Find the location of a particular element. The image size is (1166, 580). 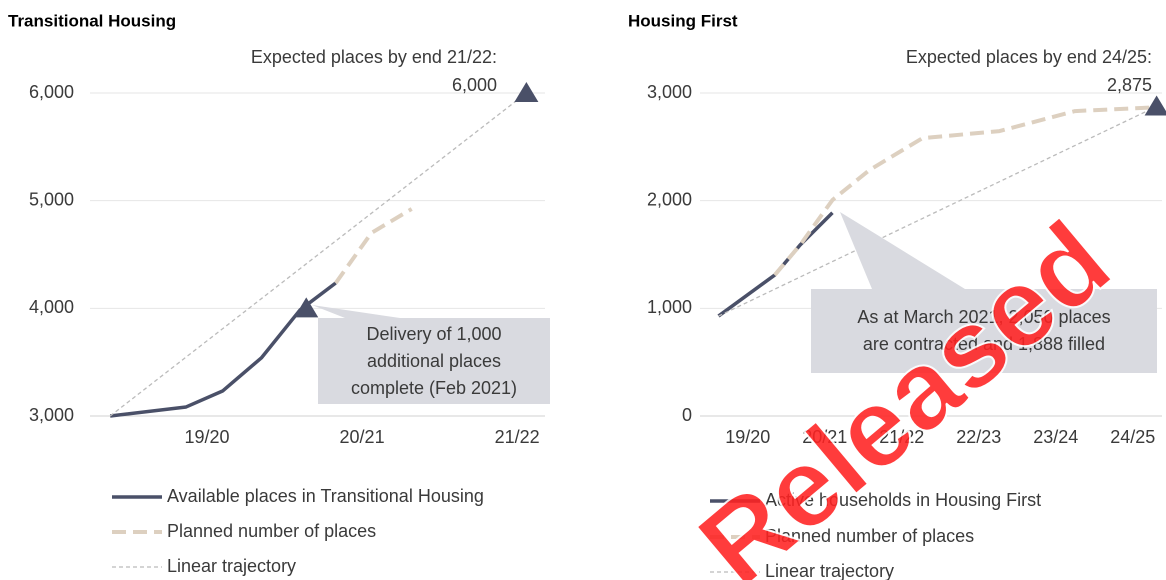

callout-text: additional places is located at coordinates (434, 361).